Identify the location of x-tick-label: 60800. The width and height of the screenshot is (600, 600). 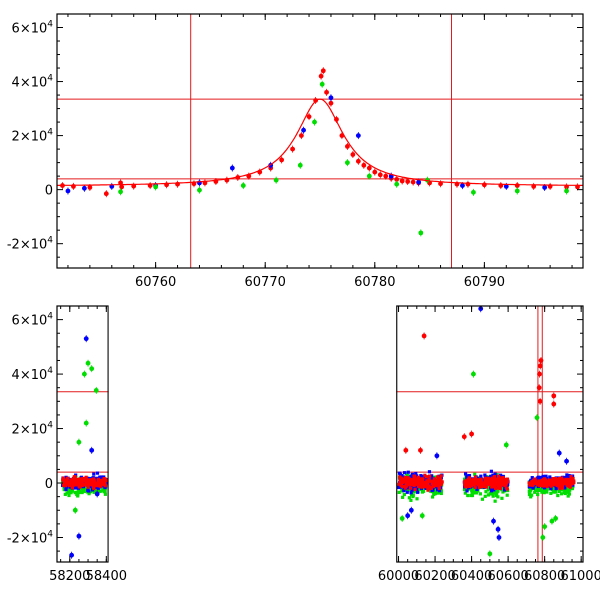
(544, 576).